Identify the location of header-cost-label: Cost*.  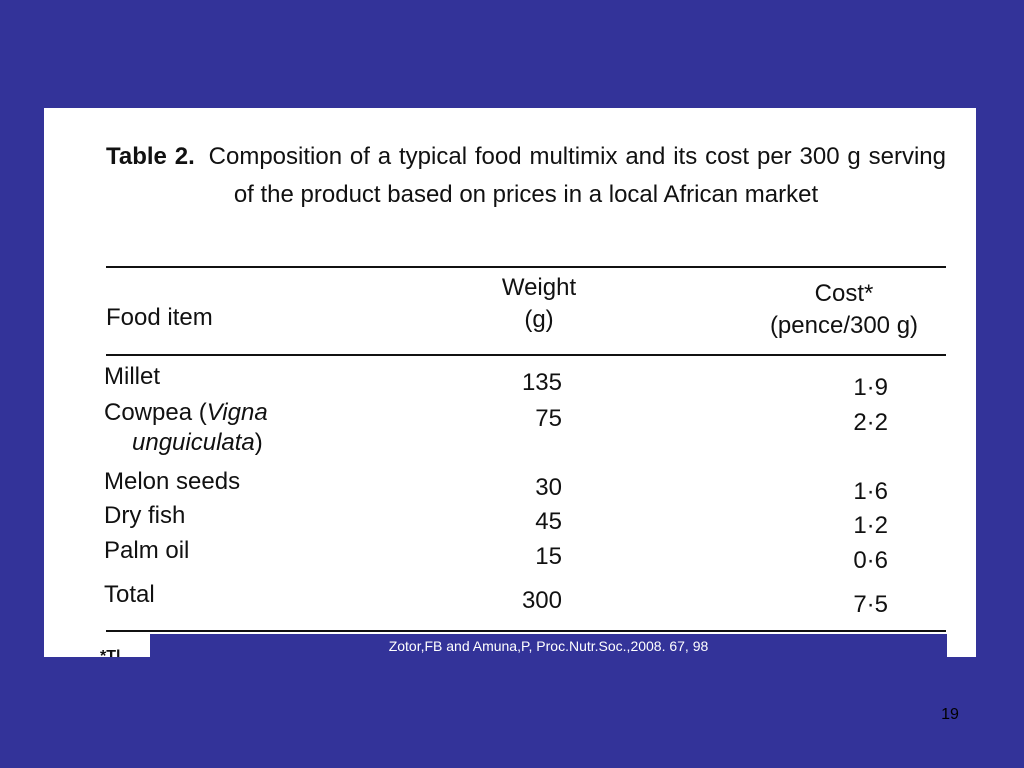
(844, 293).